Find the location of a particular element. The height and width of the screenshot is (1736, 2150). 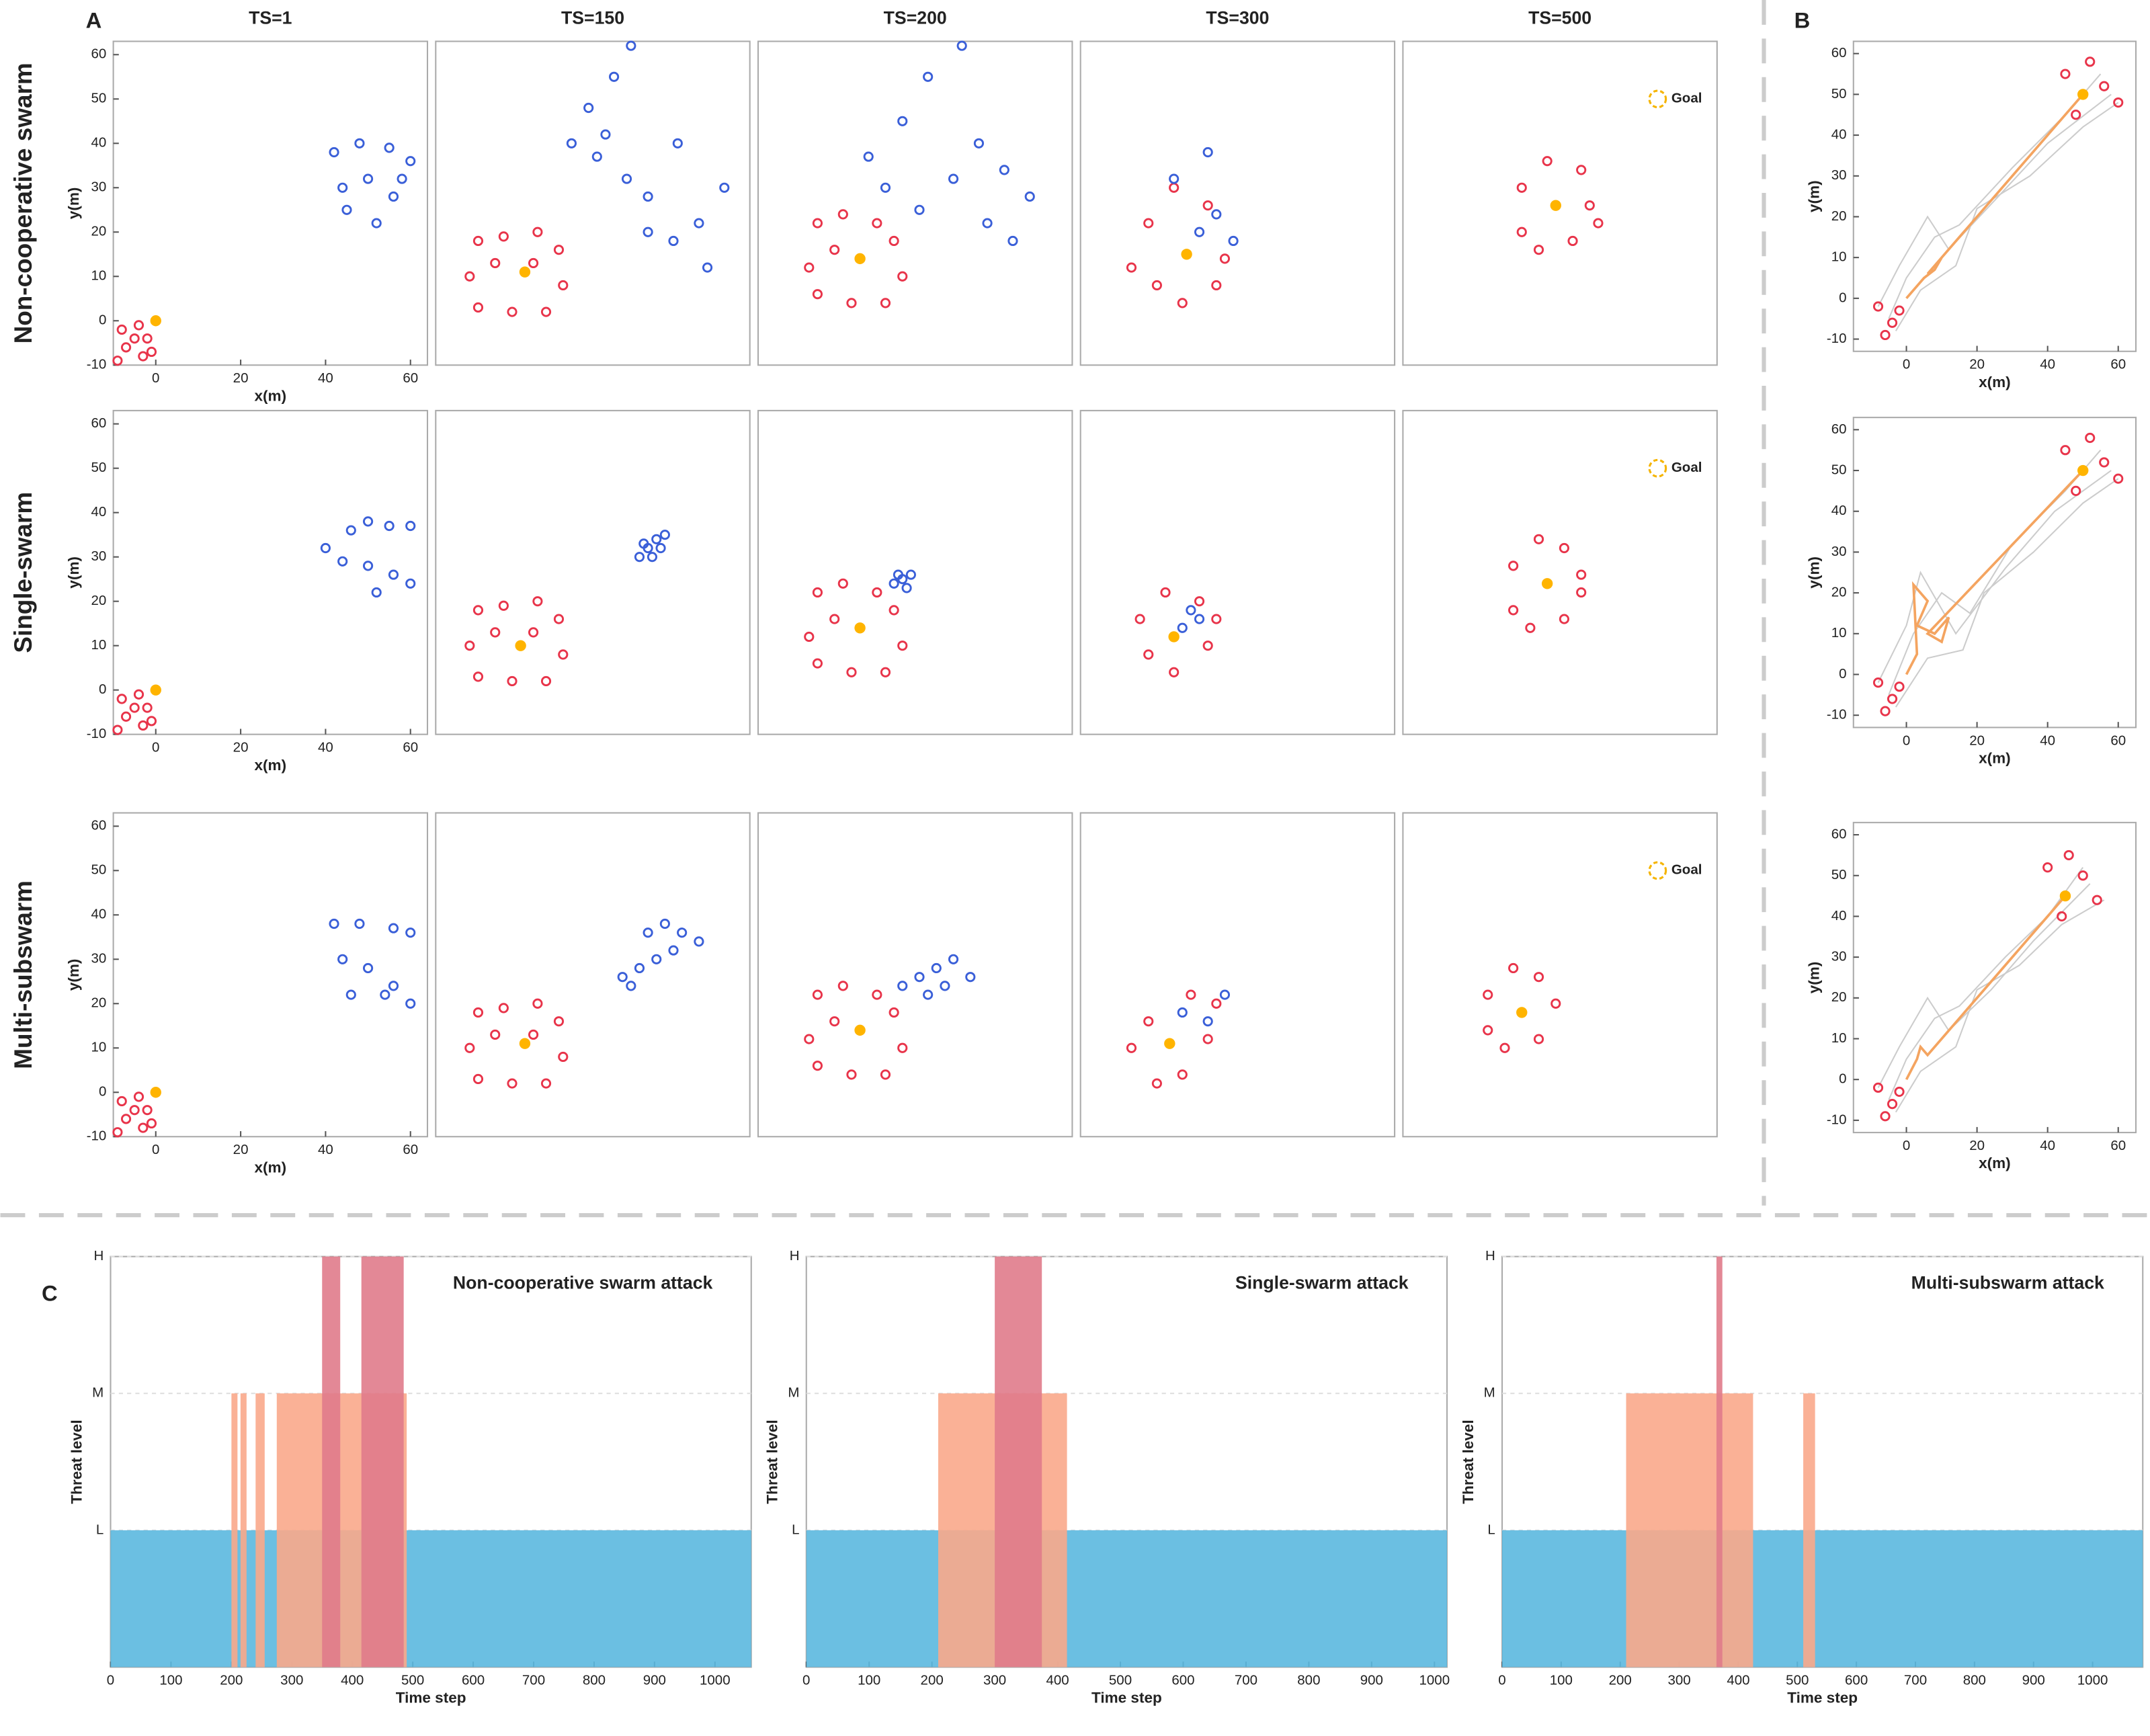

threat-segment is located at coordinates (1823, 1598).